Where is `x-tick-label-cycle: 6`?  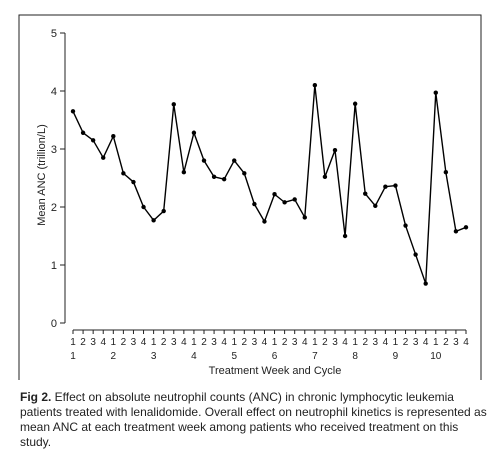 x-tick-label-cycle: 6 is located at coordinates (275, 356).